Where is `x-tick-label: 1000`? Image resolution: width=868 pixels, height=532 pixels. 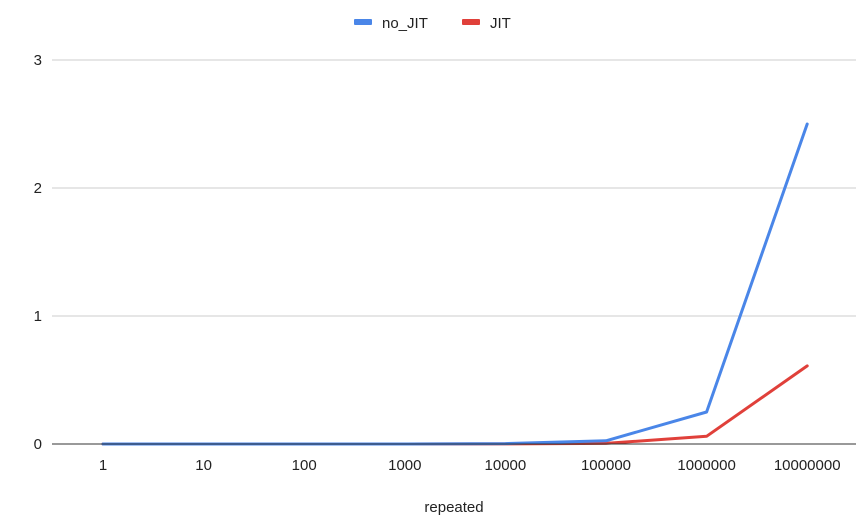 x-tick-label: 1000 is located at coordinates (404, 465).